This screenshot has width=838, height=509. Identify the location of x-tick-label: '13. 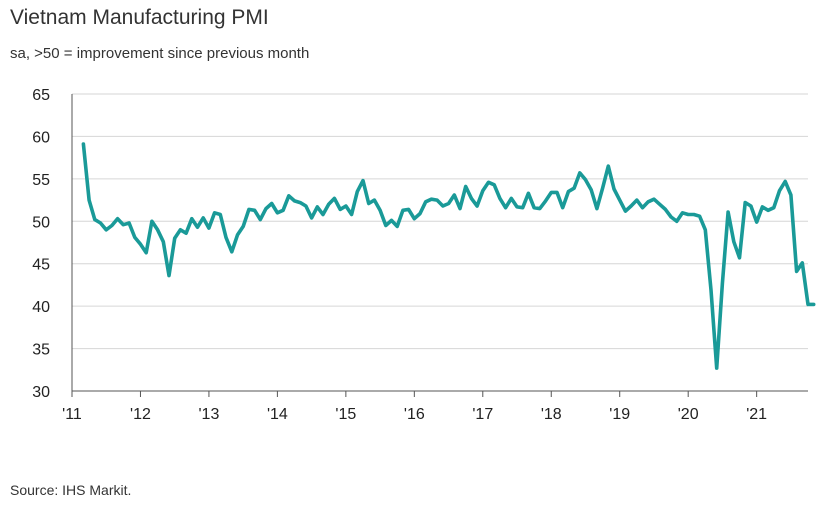
(209, 414).